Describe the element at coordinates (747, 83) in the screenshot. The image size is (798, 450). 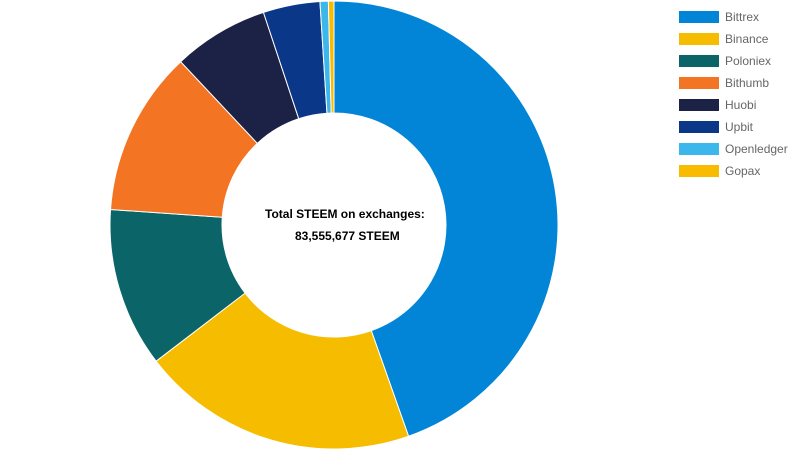
I see `legend-label: Bithumb` at that location.